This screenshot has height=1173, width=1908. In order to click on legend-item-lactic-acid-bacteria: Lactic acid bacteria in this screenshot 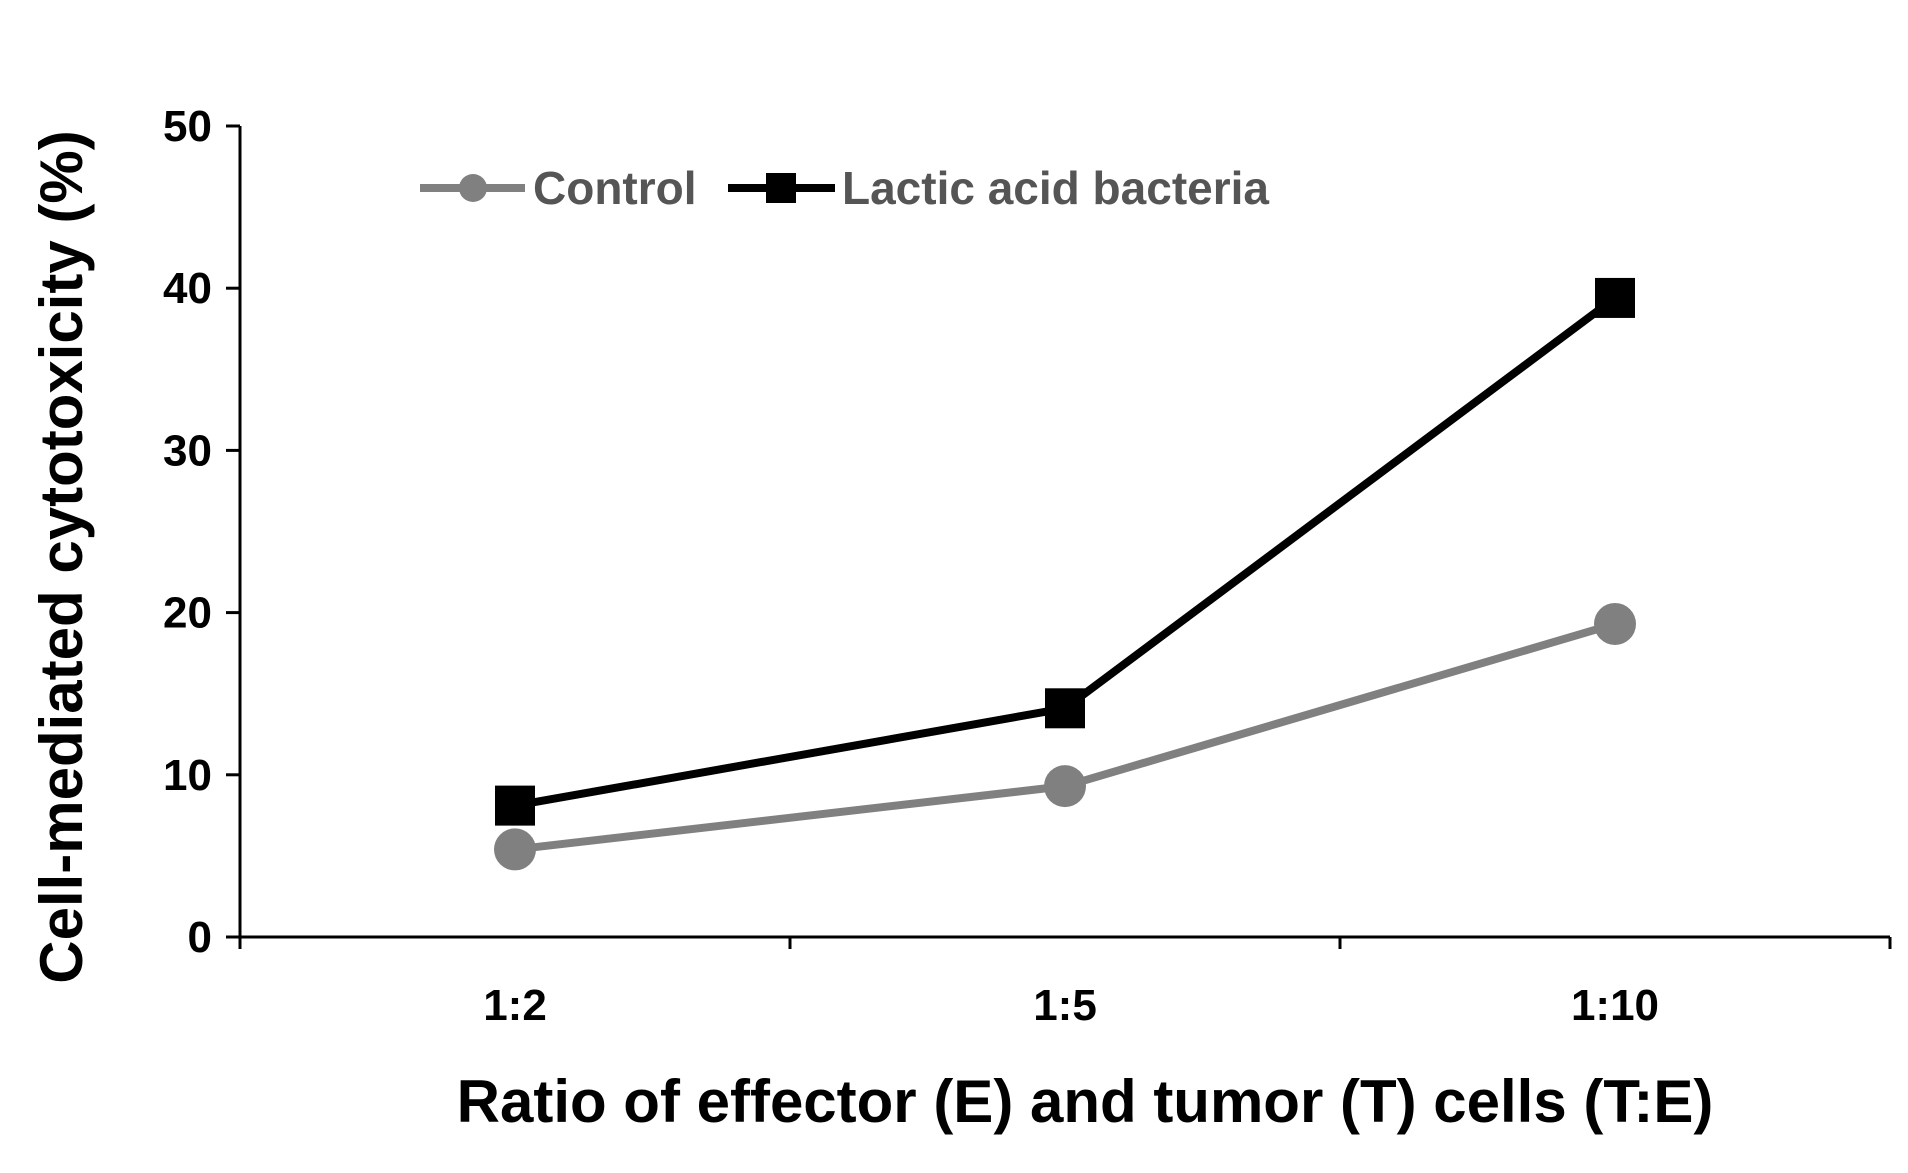, I will do `click(998, 188)`.